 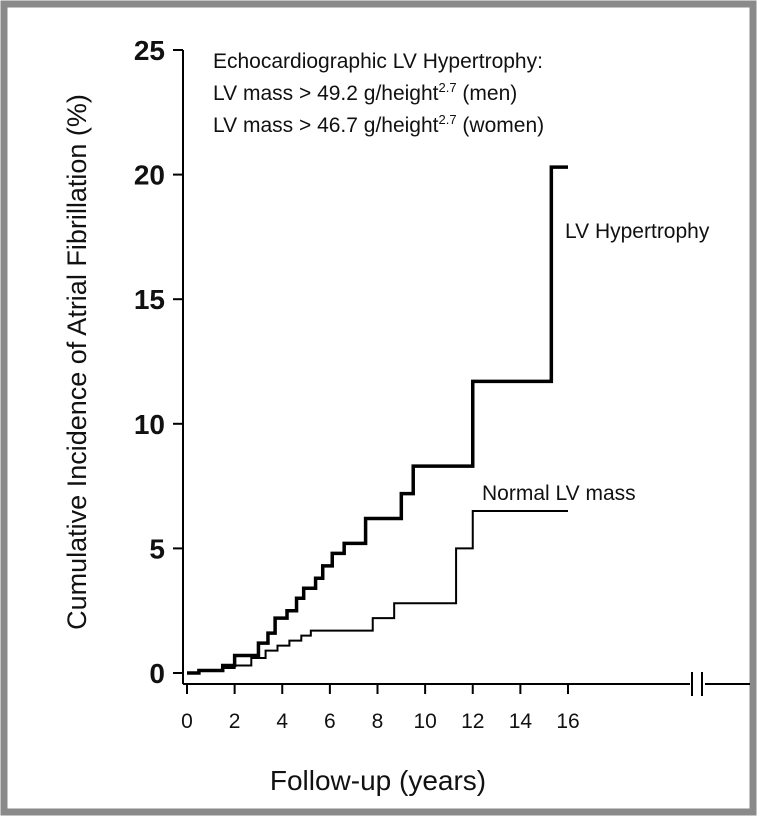 What do you see at coordinates (487, 93) in the screenshot?
I see `annotation-suffix: (men)` at bounding box center [487, 93].